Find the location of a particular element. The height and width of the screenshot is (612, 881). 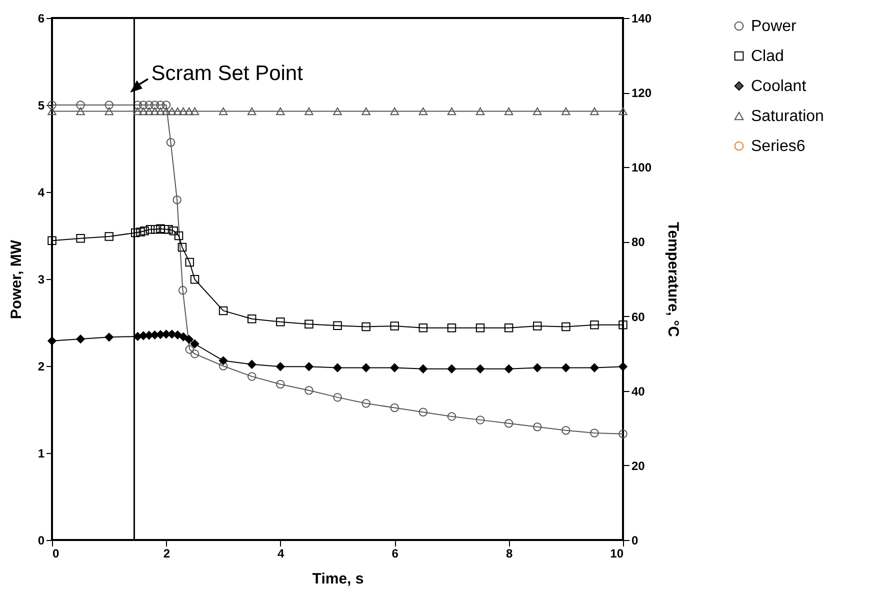

y-tick-label: 0 is located at coordinates (41, 541).